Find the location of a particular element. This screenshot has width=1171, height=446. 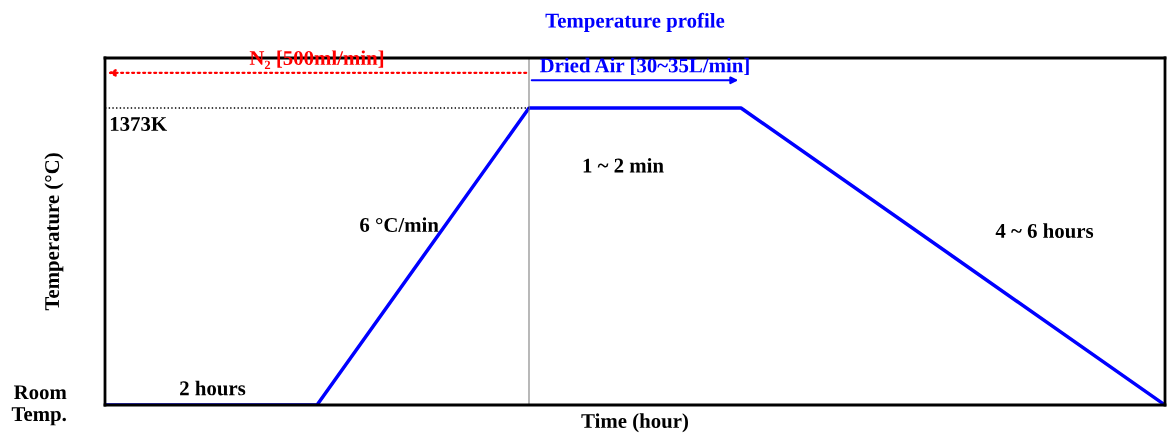

text: Room Temp. is located at coordinates (39, 405).